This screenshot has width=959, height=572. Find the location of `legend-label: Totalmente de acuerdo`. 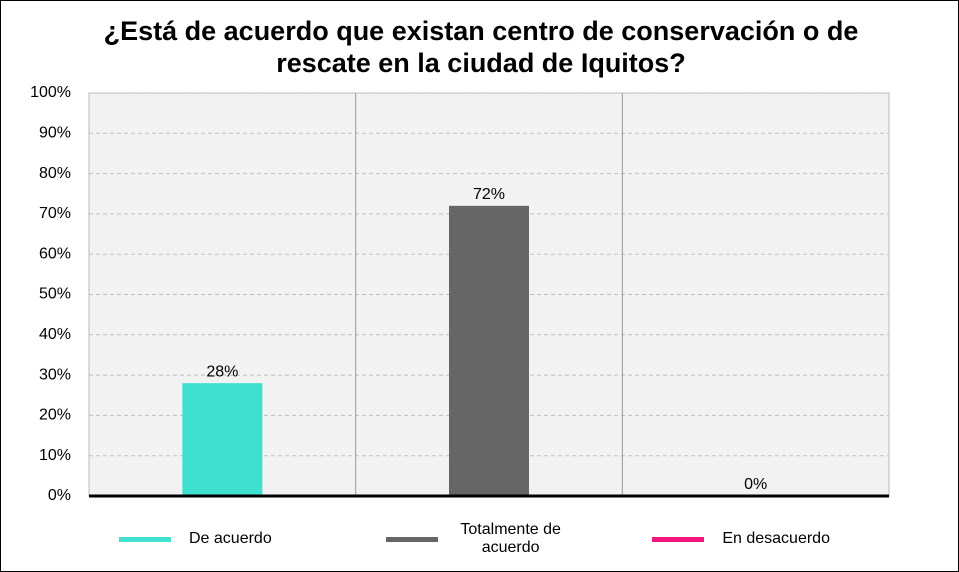

legend-label: Totalmente de acuerdo is located at coordinates (510, 538).